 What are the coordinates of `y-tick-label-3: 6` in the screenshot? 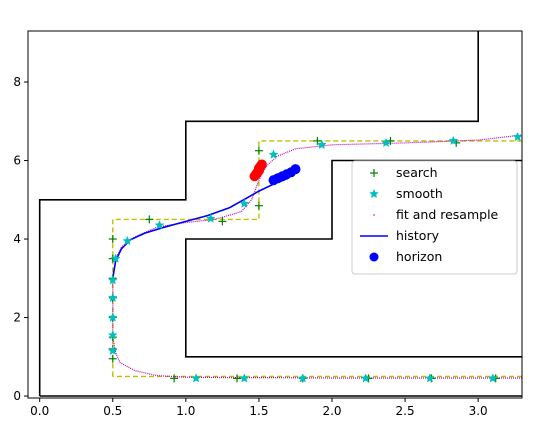 It's located at (17, 161).